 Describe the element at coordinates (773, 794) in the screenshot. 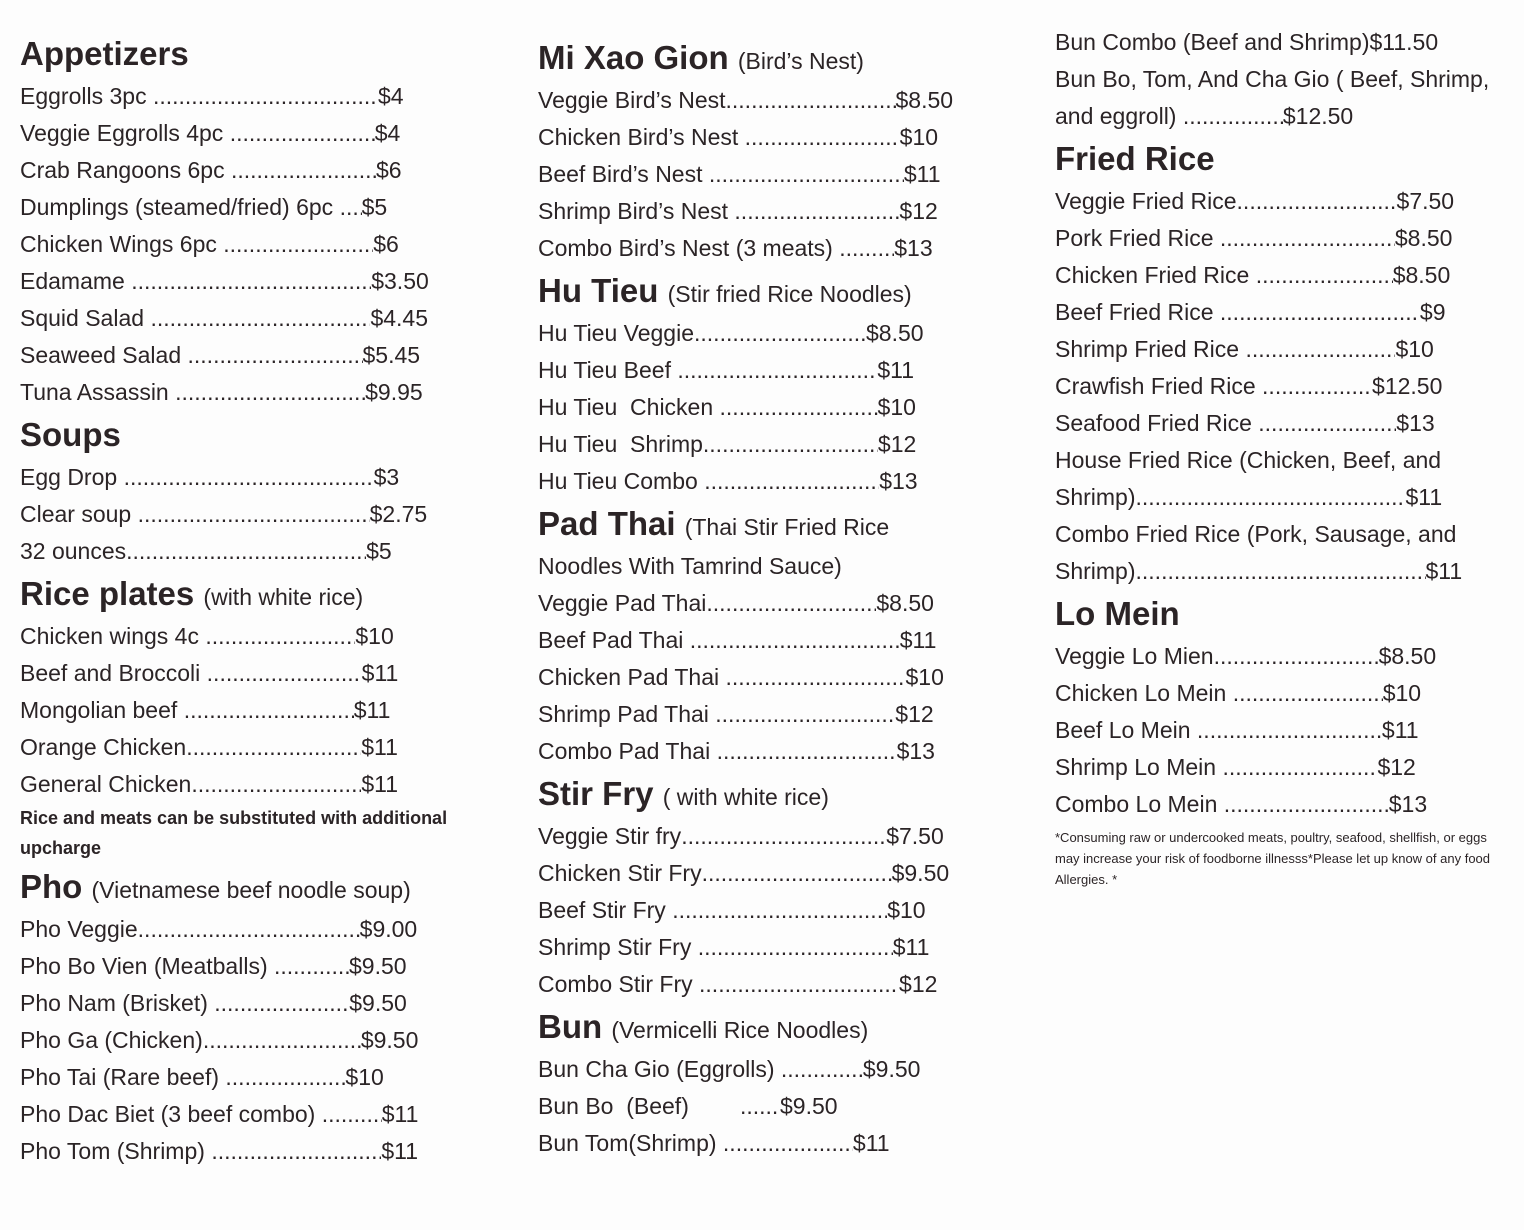

I see `section-heading: Stir Fry ( with white rice)` at that location.